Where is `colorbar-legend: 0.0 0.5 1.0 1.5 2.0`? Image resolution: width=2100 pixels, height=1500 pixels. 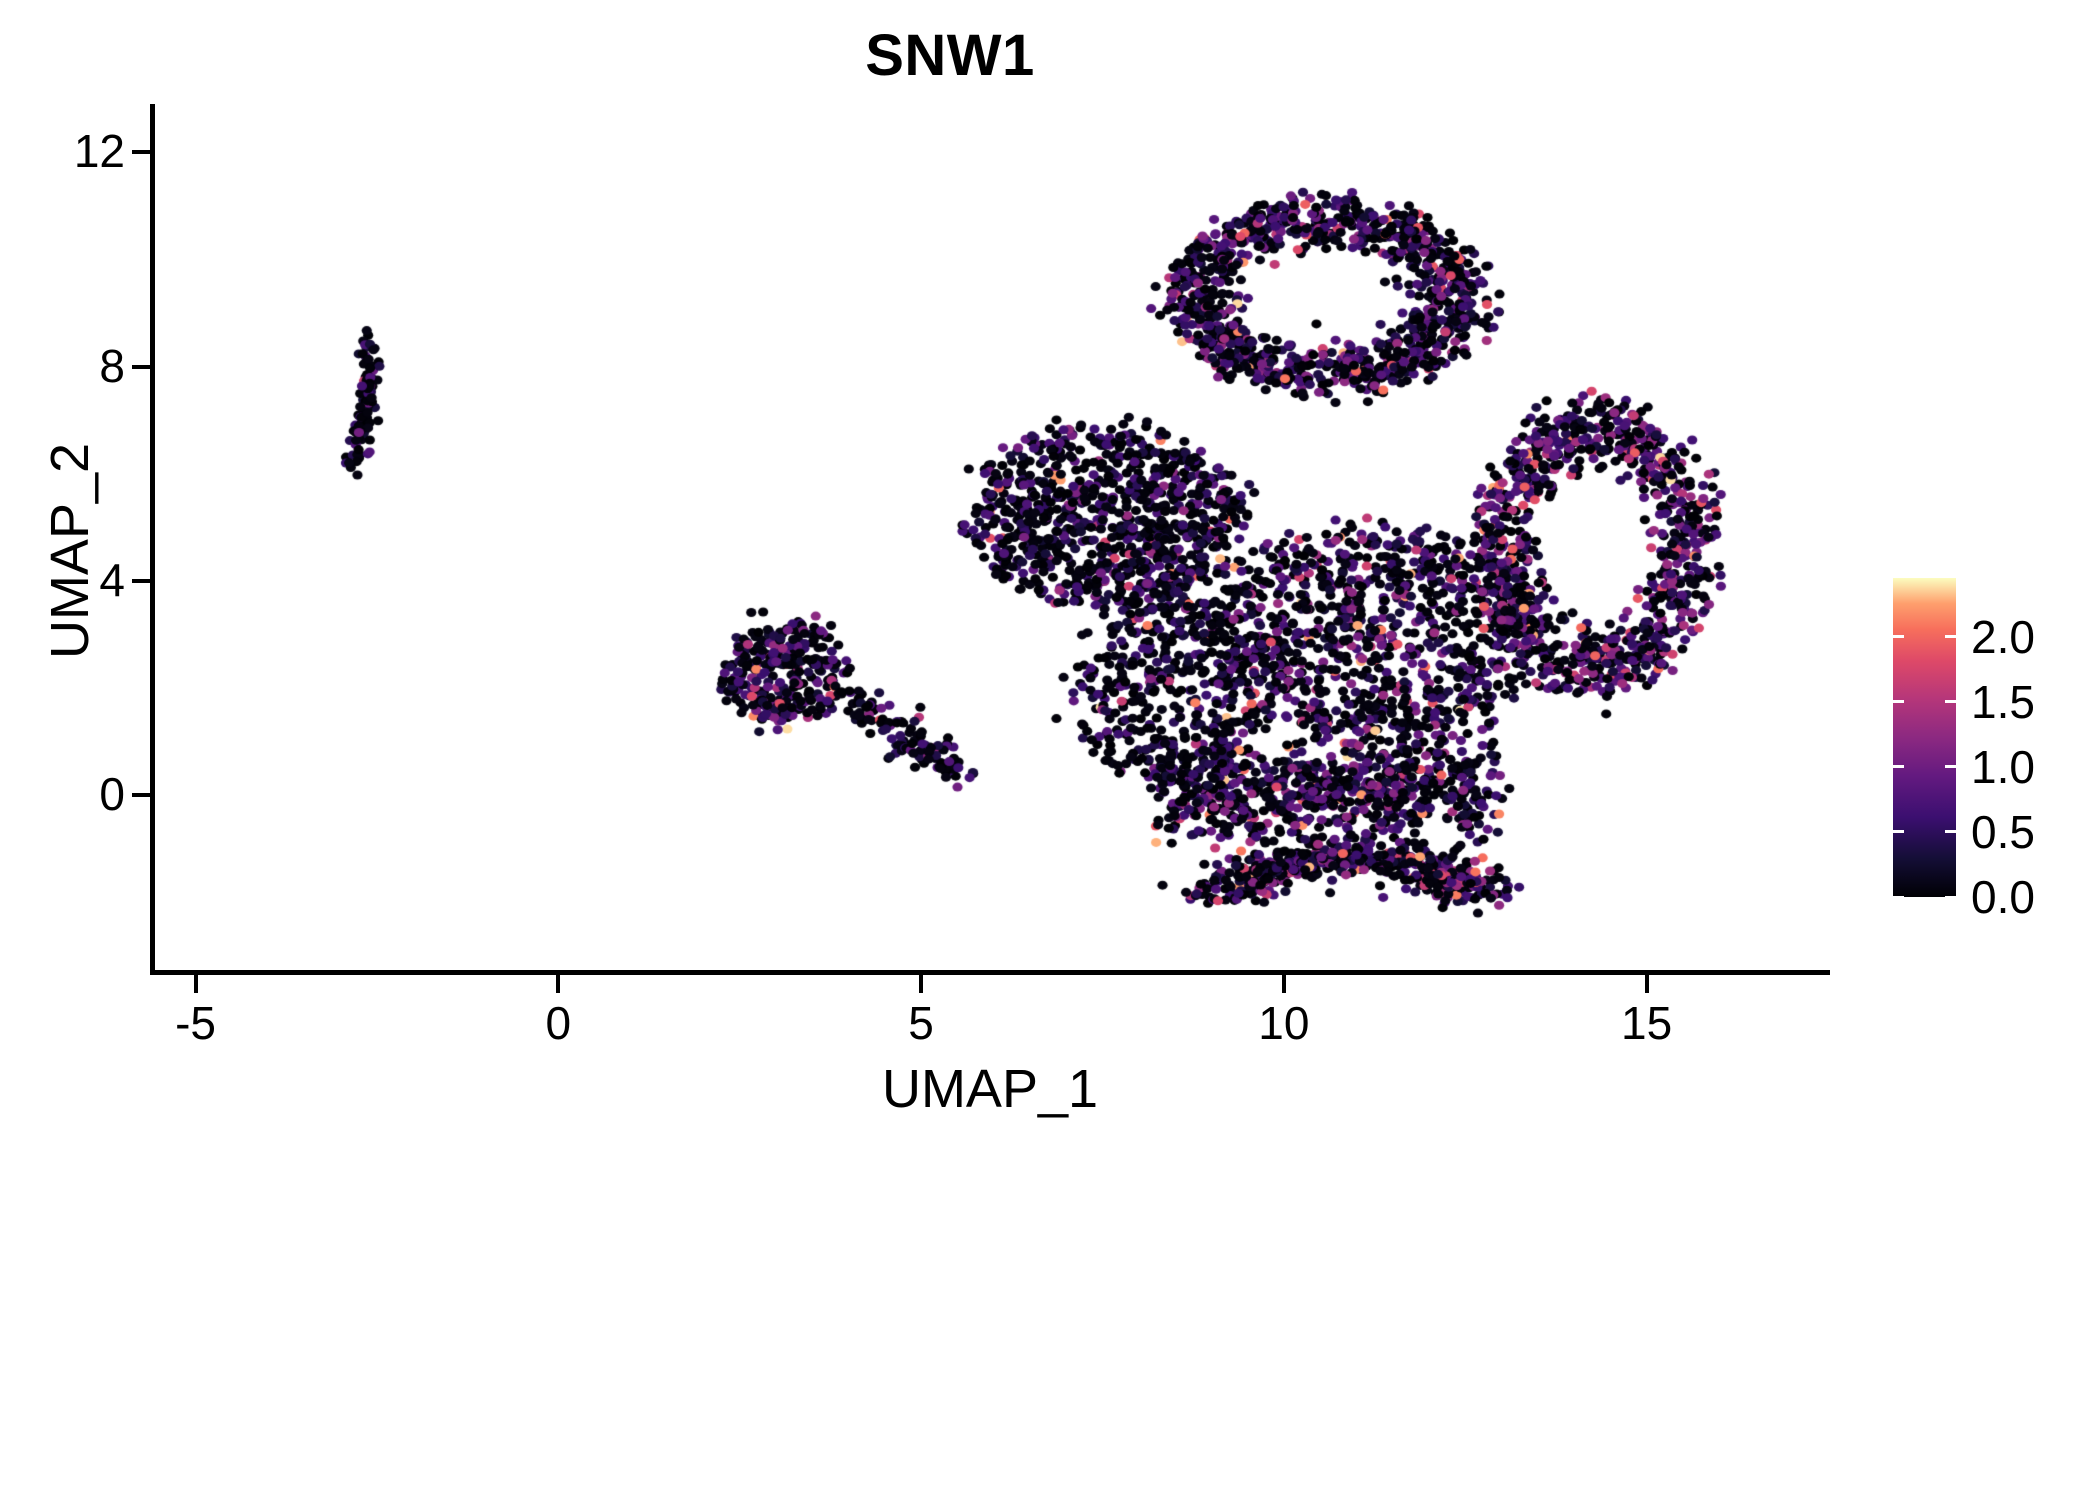 colorbar-legend: 0.0 0.5 1.0 1.5 2.0 is located at coordinates (1993, 749).